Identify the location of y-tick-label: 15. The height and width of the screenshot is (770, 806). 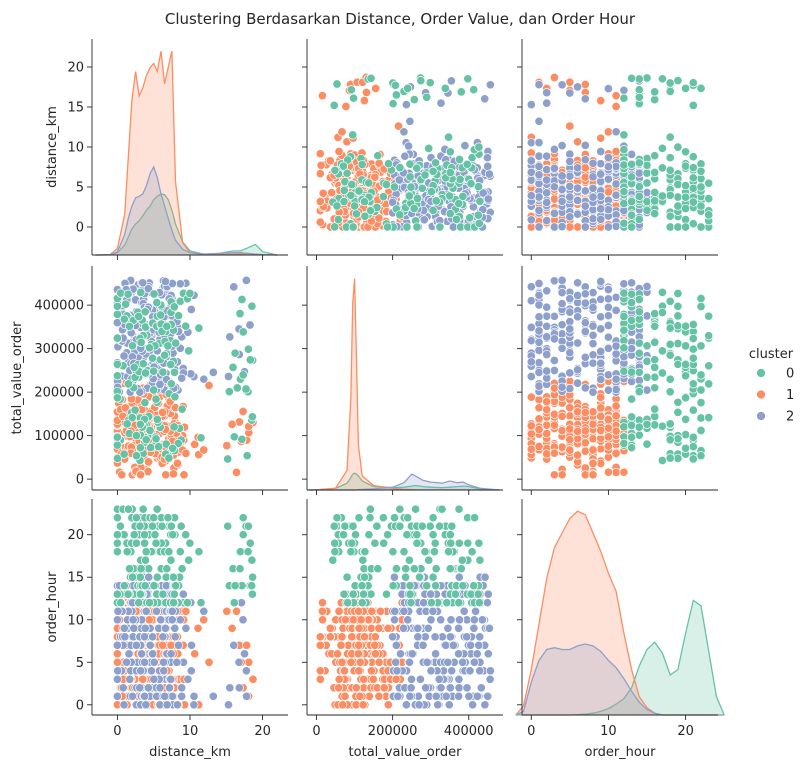
(75, 578).